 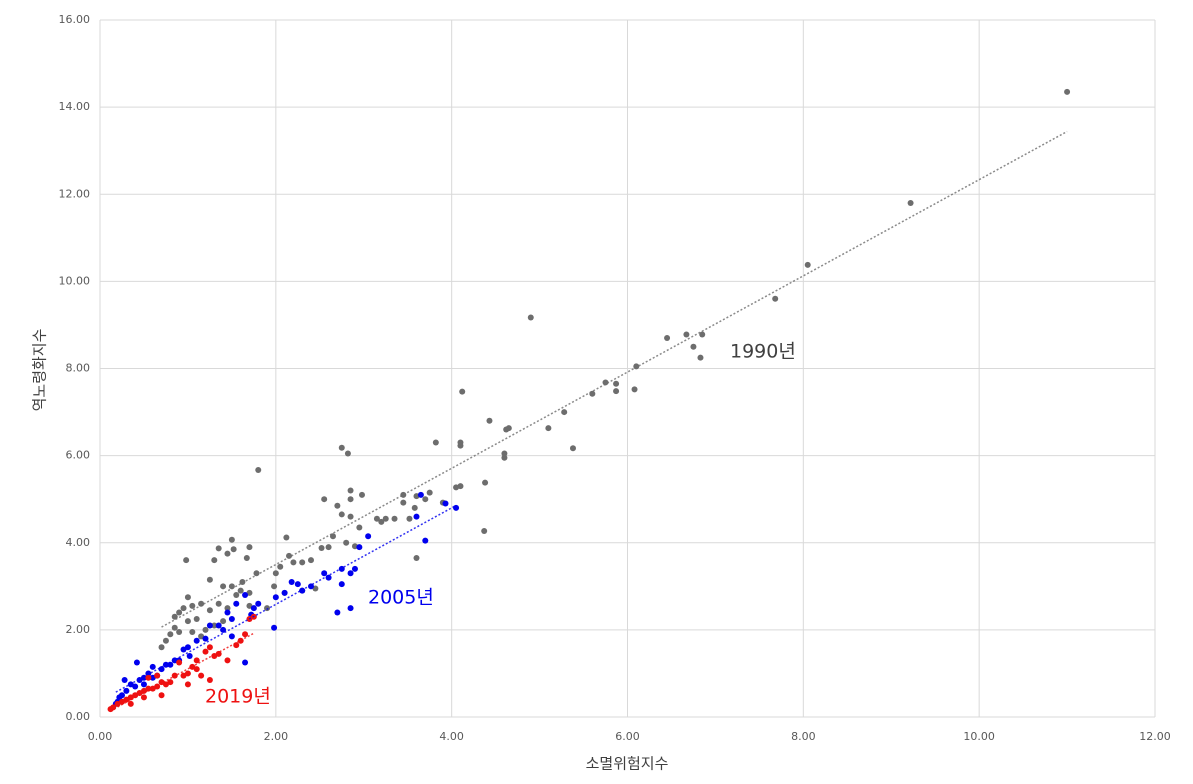 I want to click on x-tick-label: 6.00, so click(x=627, y=736).